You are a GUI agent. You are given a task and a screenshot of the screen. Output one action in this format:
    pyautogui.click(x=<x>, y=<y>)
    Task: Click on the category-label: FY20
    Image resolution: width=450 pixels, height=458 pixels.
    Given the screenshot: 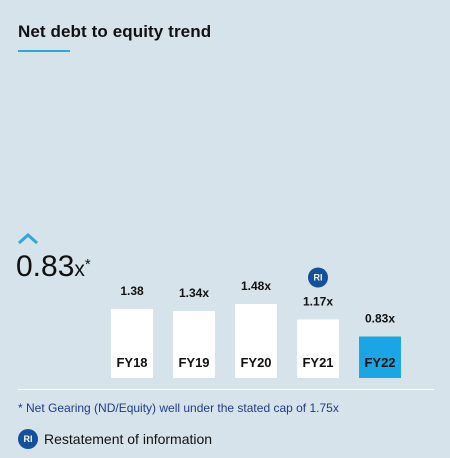 What is the action you would take?
    pyautogui.click(x=255, y=362)
    